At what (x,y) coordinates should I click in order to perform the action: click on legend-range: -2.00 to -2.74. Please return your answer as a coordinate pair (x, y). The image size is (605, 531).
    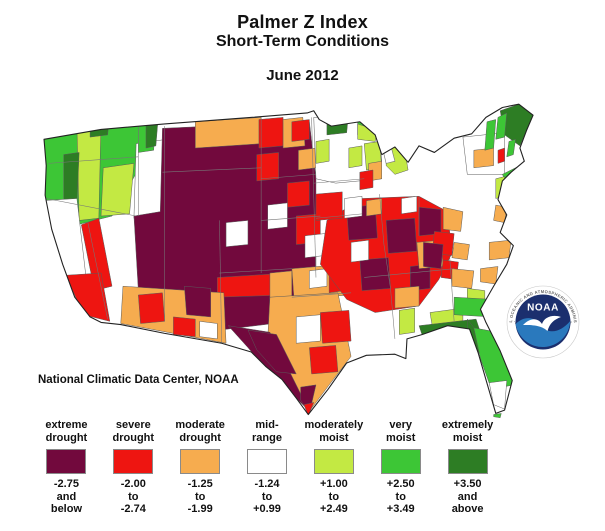
    Looking at the image, I should click on (133, 497).